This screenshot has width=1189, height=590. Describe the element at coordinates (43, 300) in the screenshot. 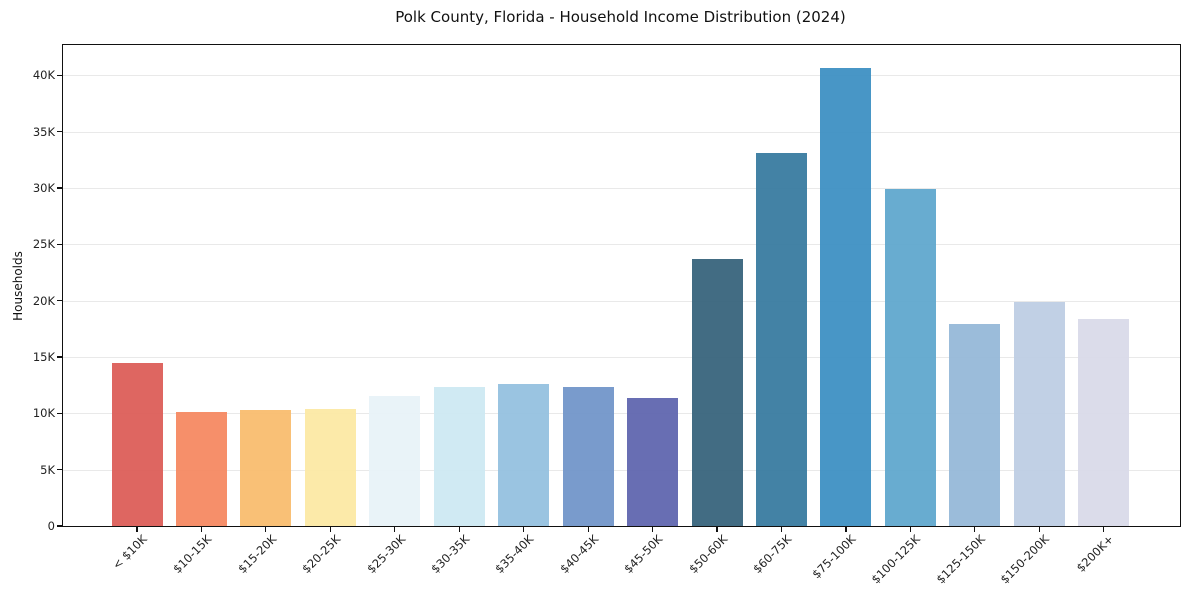

I see `y-tick-label: 20K` at that location.